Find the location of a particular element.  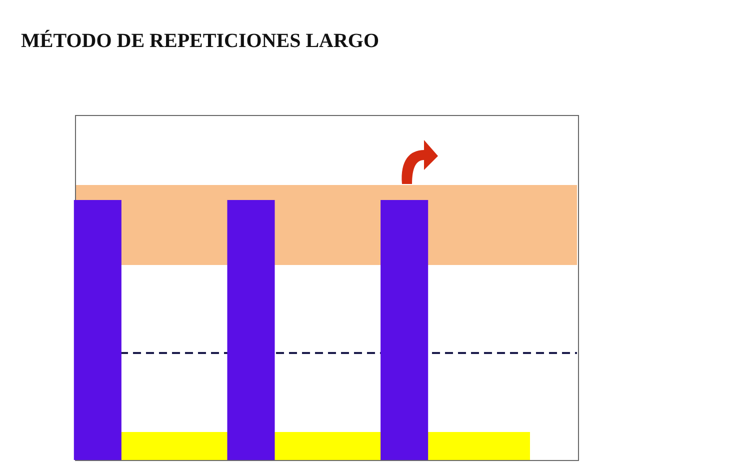

chart-title: MÉTODO DE REPETICIONES LARGO is located at coordinates (200, 40).